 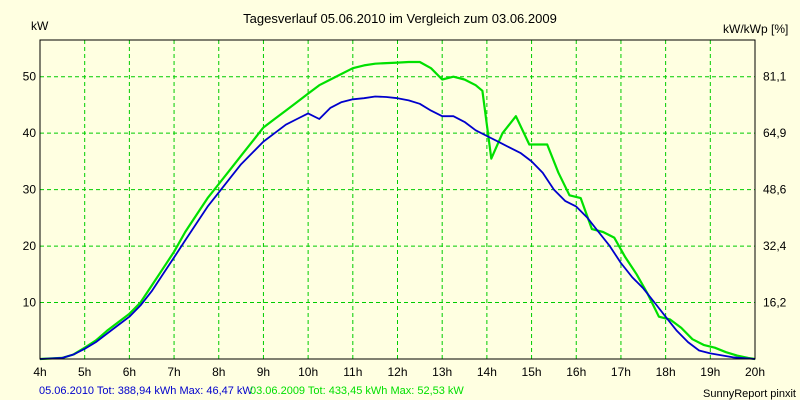 What do you see at coordinates (442, 372) in the screenshot?
I see `x-tick-label: 13h` at bounding box center [442, 372].